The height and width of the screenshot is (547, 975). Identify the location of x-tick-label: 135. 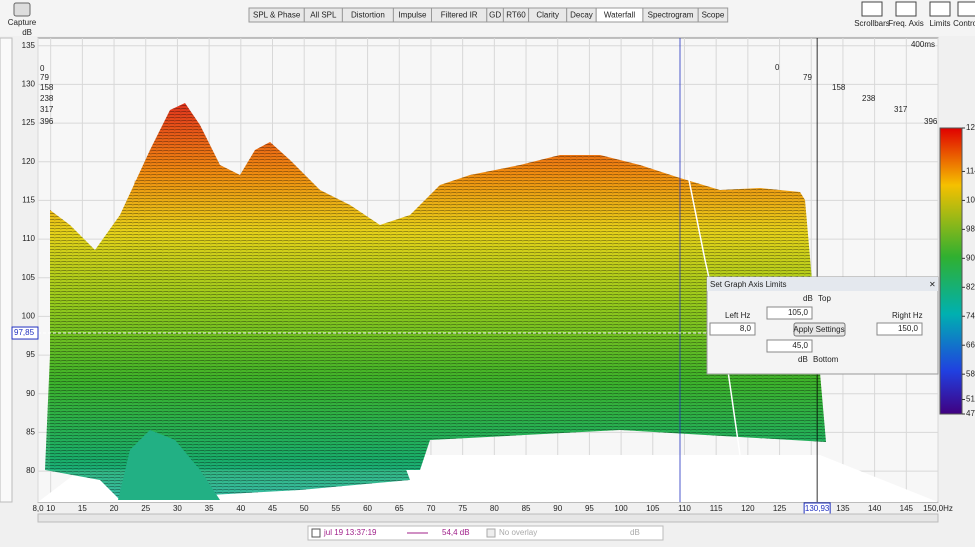
(843, 508).